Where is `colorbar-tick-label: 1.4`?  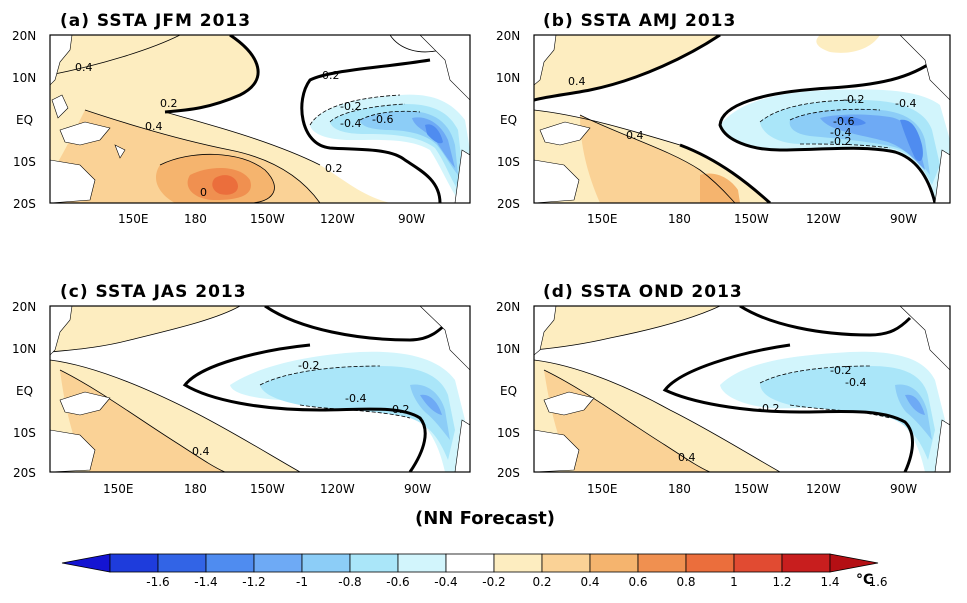 colorbar-tick-label: 1.4 is located at coordinates (829, 582).